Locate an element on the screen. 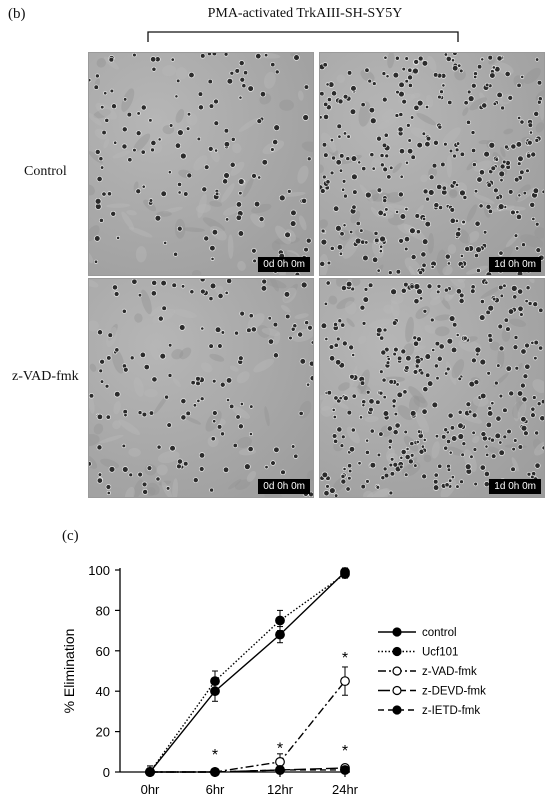 The height and width of the screenshot is (803, 550). title-bracket is located at coordinates (303, 36).